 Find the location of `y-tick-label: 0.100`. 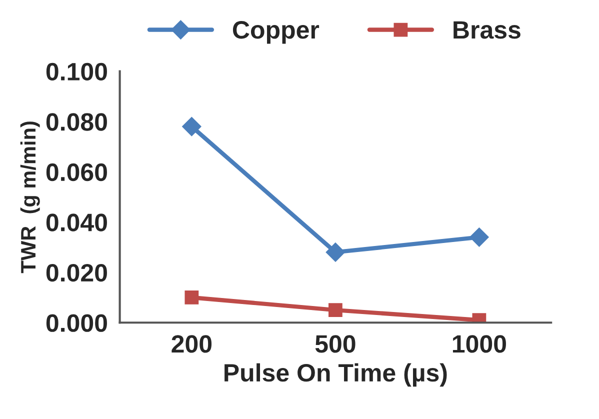

y-tick-label: 0.100 is located at coordinates (76, 71).